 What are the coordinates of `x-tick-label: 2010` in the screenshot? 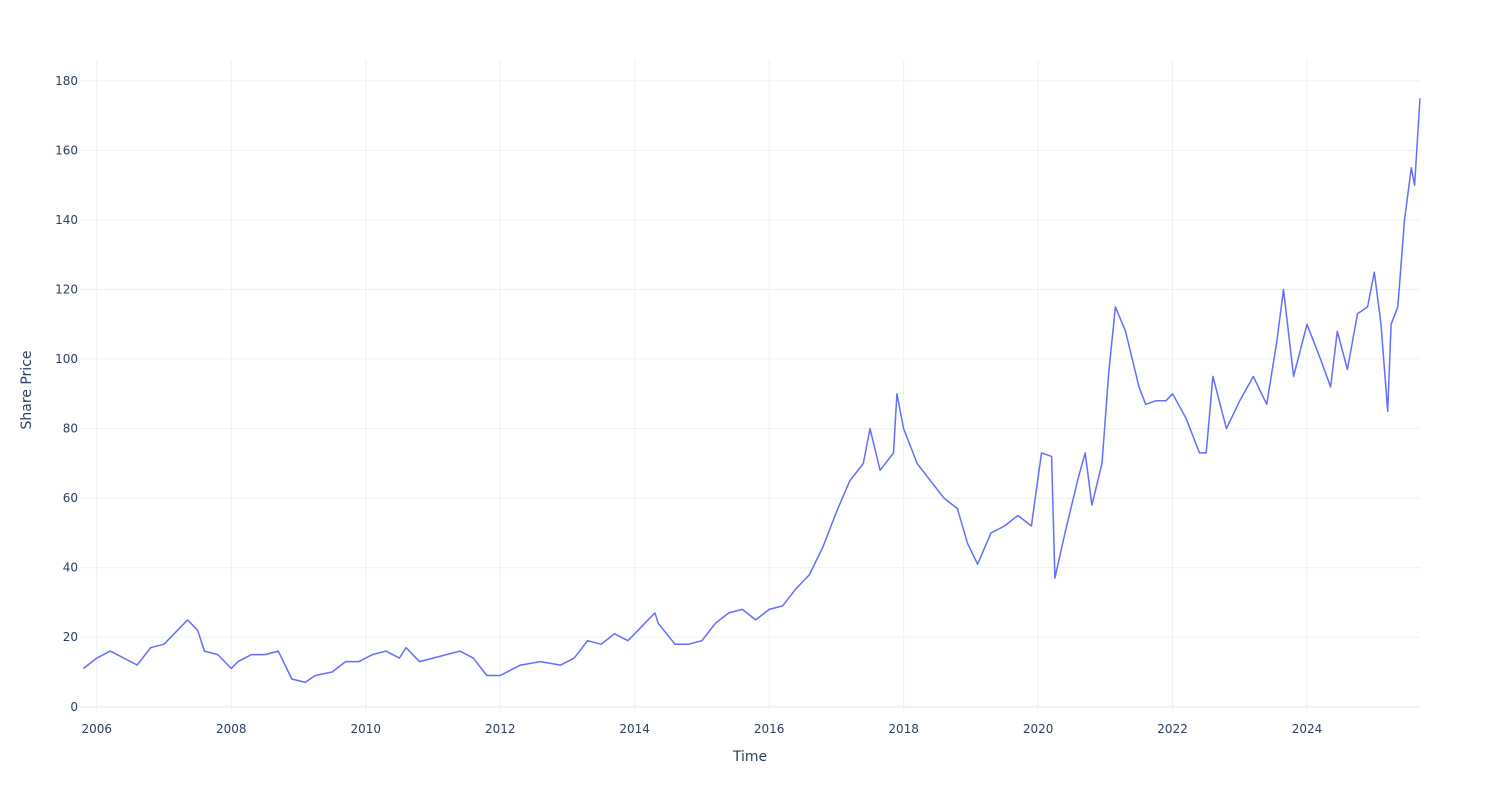 It's located at (365, 729).